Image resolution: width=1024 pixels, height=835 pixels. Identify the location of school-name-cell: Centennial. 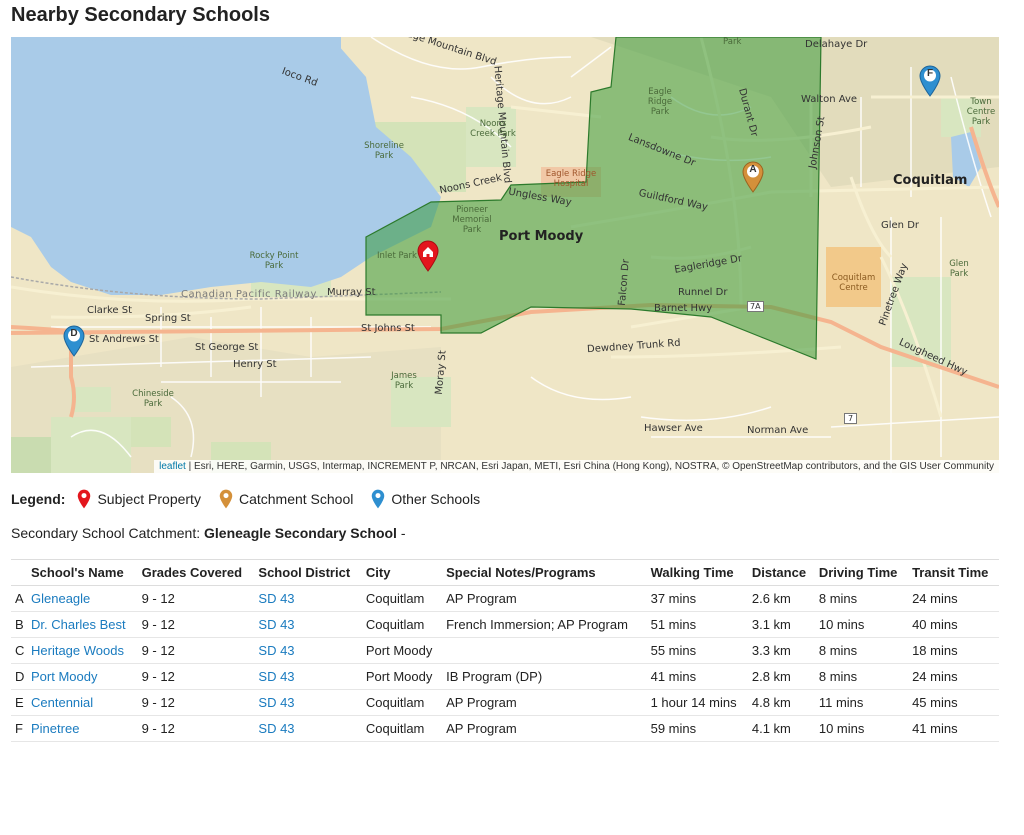
(82, 702).